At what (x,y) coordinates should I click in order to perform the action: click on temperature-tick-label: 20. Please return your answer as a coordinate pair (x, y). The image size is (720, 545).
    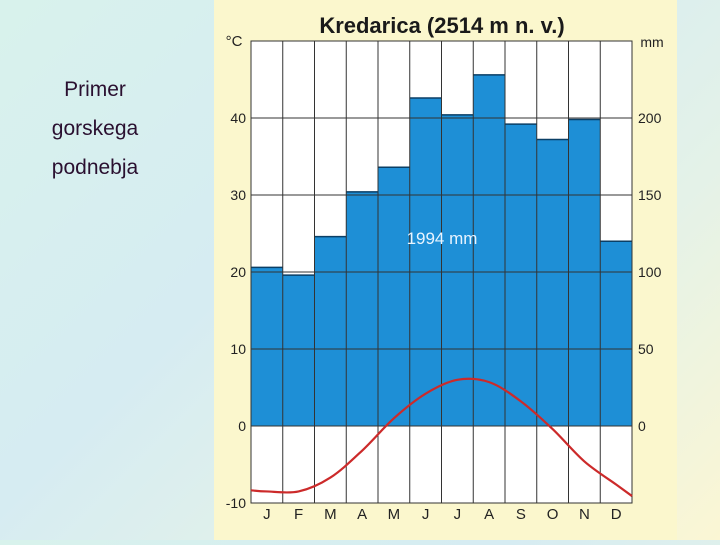
    Looking at the image, I should click on (238, 272).